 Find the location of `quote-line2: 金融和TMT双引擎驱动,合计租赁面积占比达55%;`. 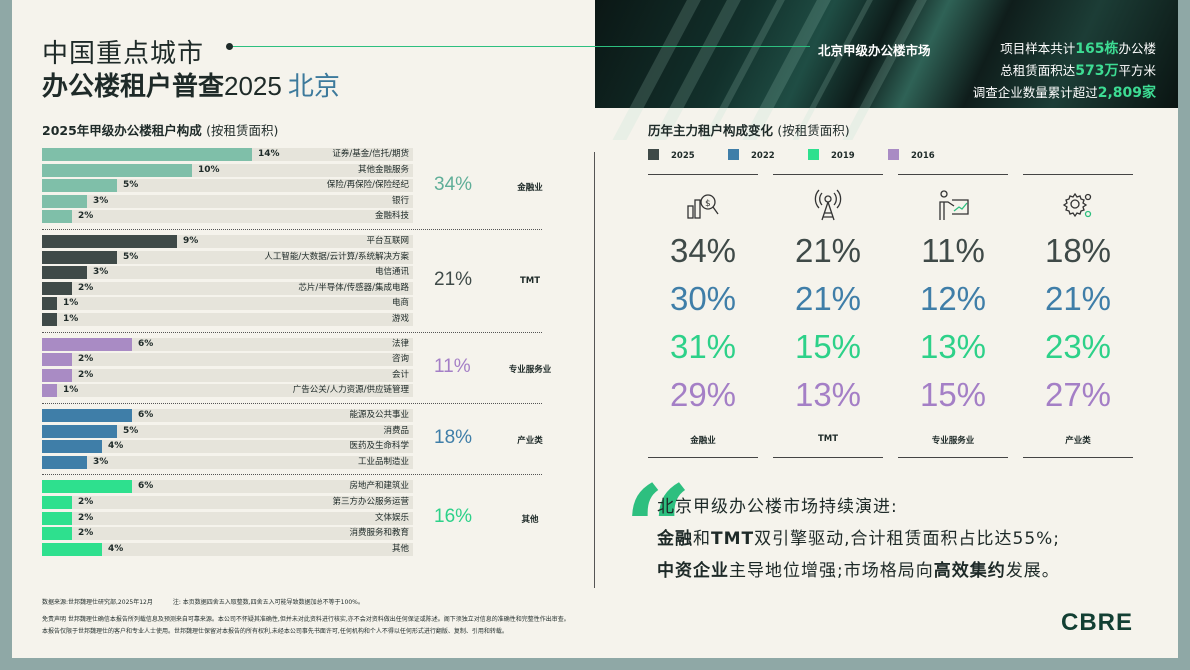

quote-line2: 金融和TMT双引擎驱动,合计租赁面积占比达55%; is located at coordinates (859, 539).